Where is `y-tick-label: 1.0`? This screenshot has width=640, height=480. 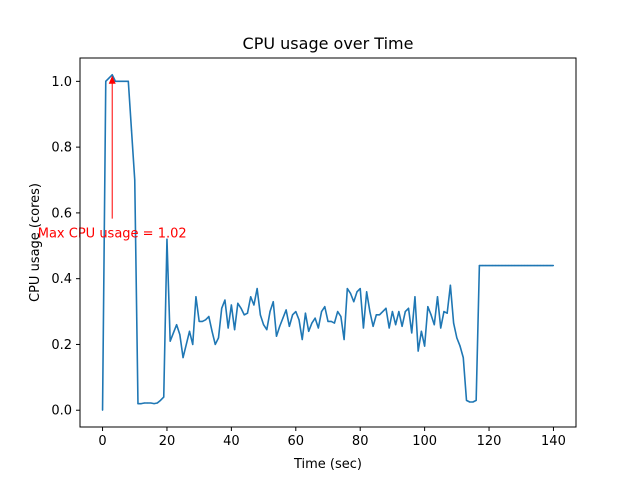
y-tick-label: 1.0 is located at coordinates (61, 82).